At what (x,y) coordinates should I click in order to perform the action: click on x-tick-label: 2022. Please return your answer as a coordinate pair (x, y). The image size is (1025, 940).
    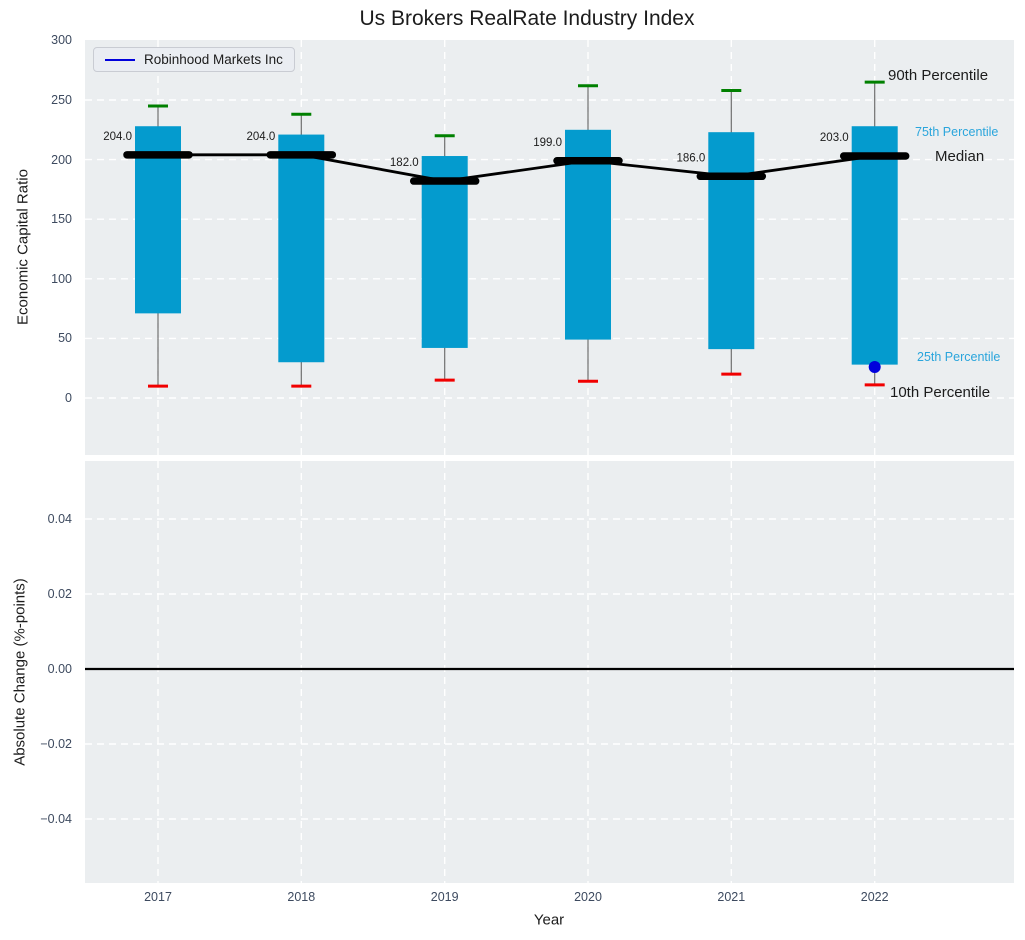
    Looking at the image, I should click on (874, 897).